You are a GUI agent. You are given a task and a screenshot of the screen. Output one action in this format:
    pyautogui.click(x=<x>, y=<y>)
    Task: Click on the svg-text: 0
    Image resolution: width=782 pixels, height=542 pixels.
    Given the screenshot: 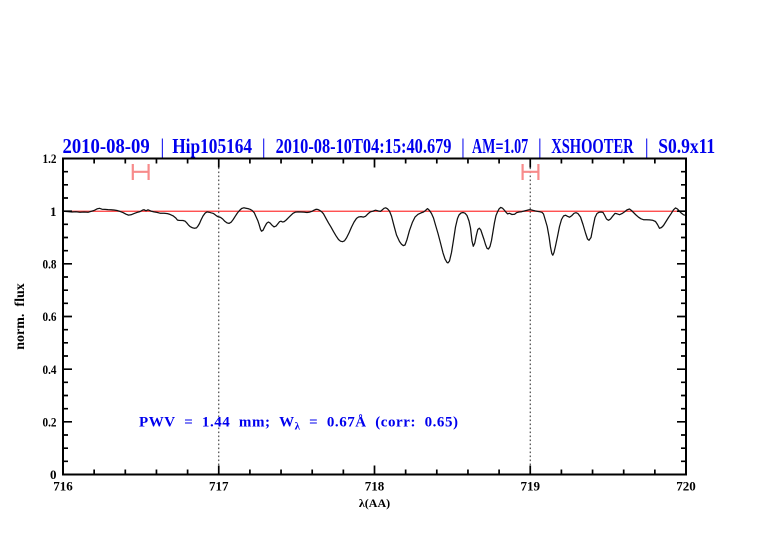 What is the action you would take?
    pyautogui.click(x=53, y=474)
    